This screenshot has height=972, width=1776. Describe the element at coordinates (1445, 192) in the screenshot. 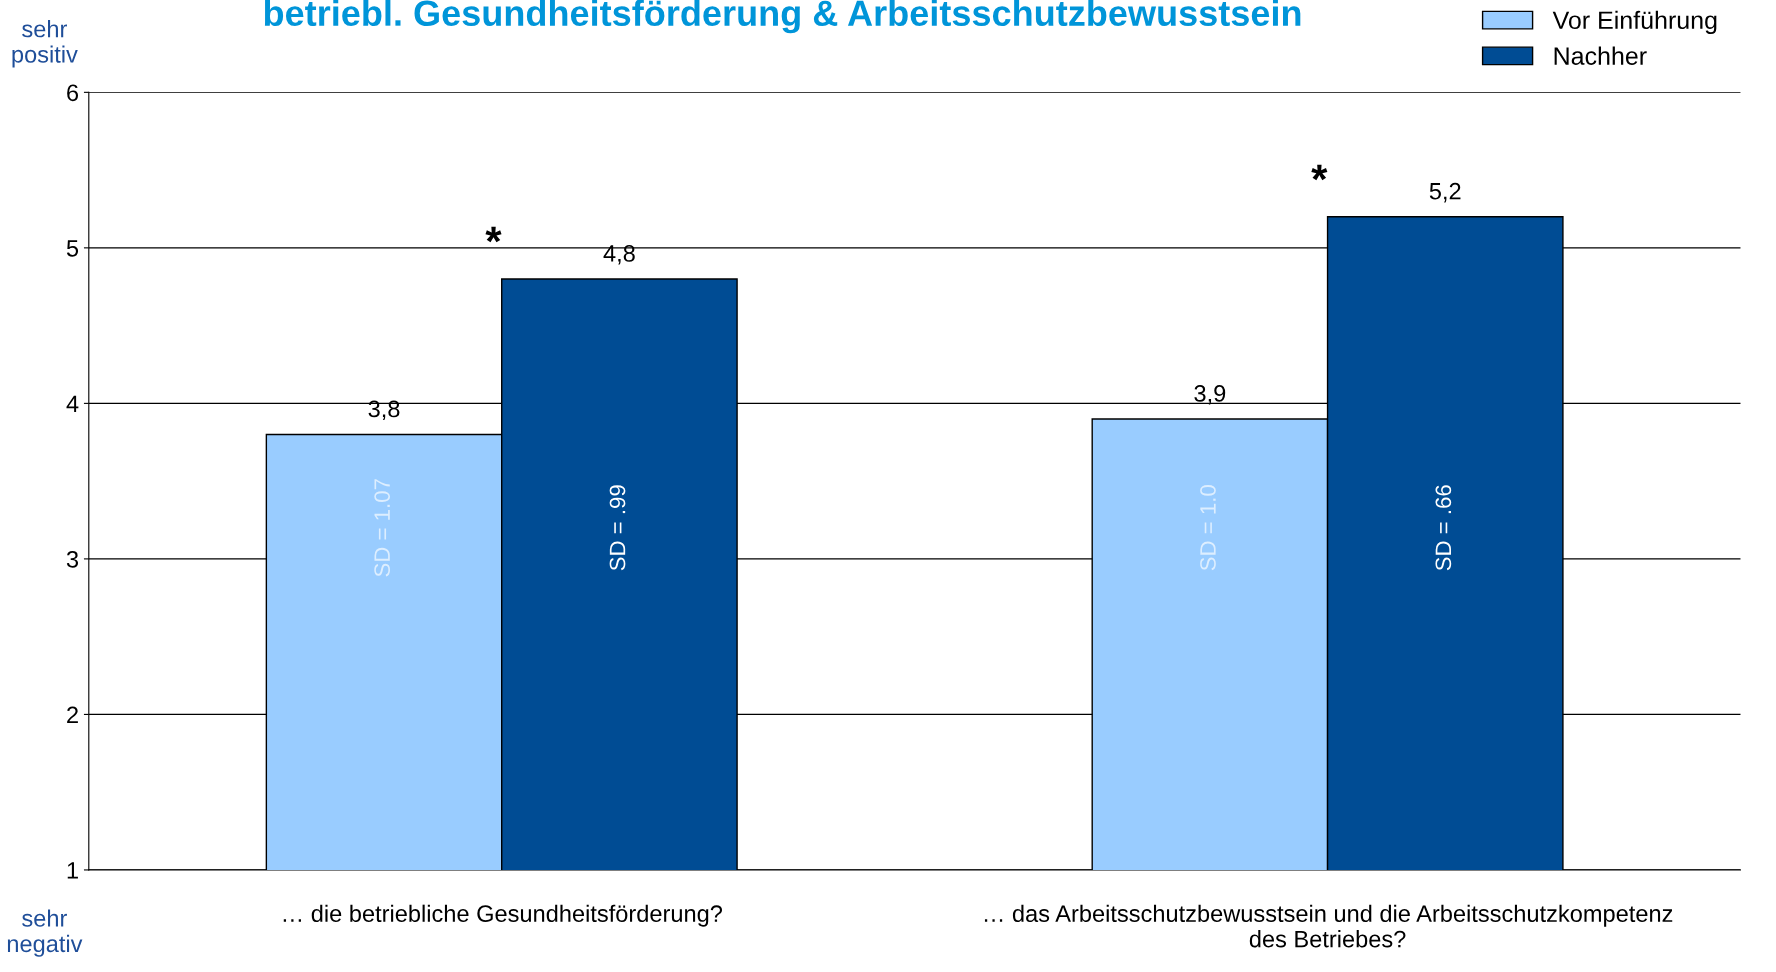

I see `data-label: 5,2` at that location.